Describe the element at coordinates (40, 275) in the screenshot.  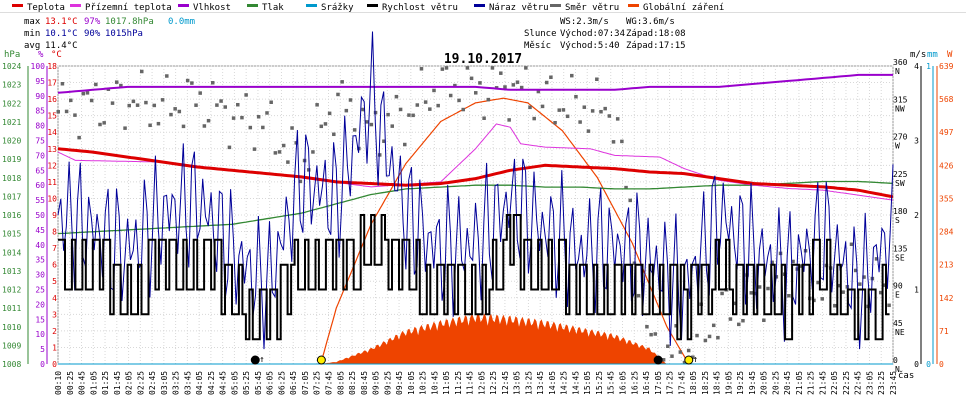
I see `percent-tick-label: 30` at that location.